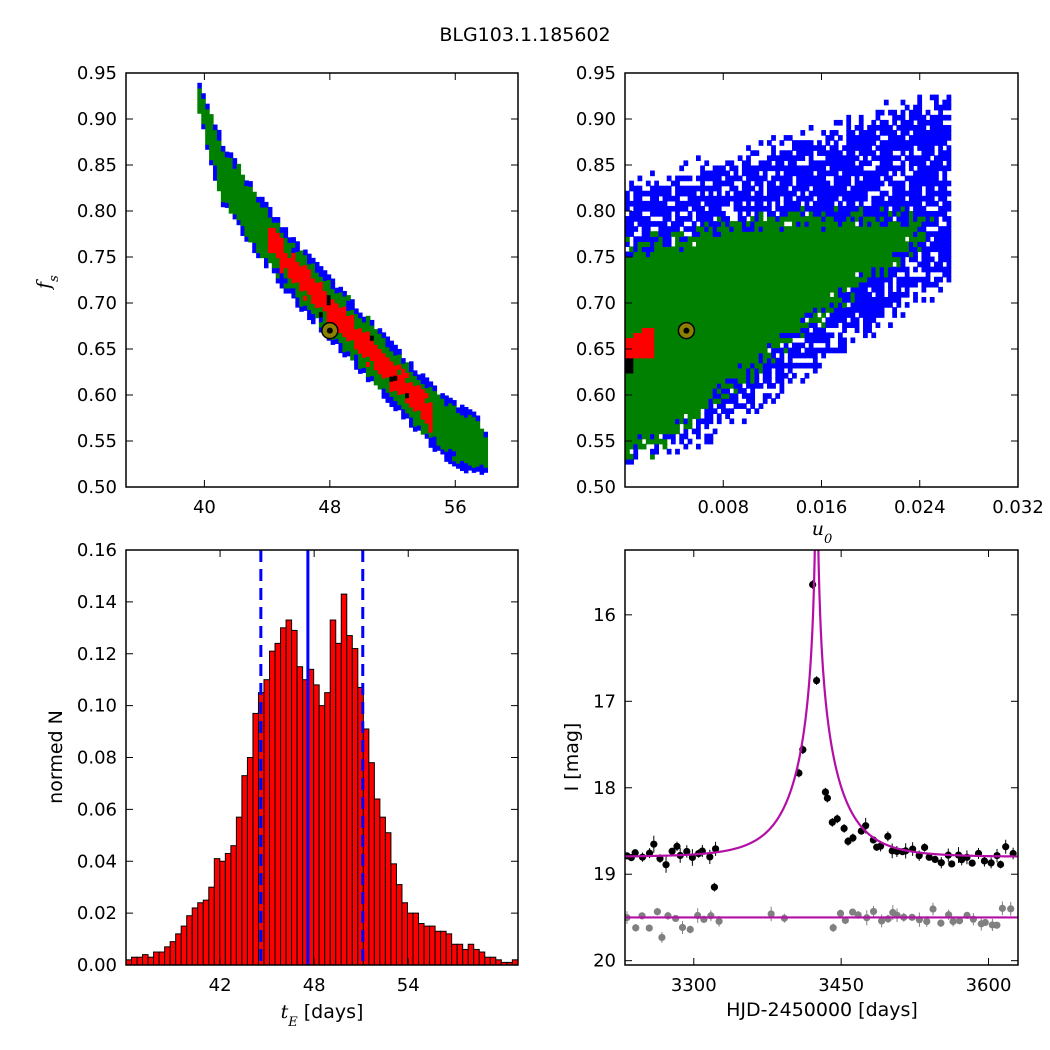 The width and height of the screenshot is (1050, 1050). Describe the element at coordinates (833, 928) in the screenshot. I see `residual-point` at that location.